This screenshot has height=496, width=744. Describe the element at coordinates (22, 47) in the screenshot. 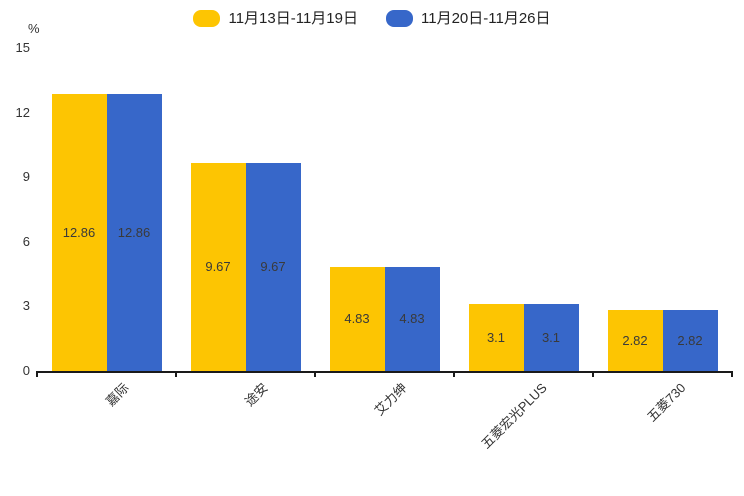

I see `y-axis-tick-label: 15` at that location.